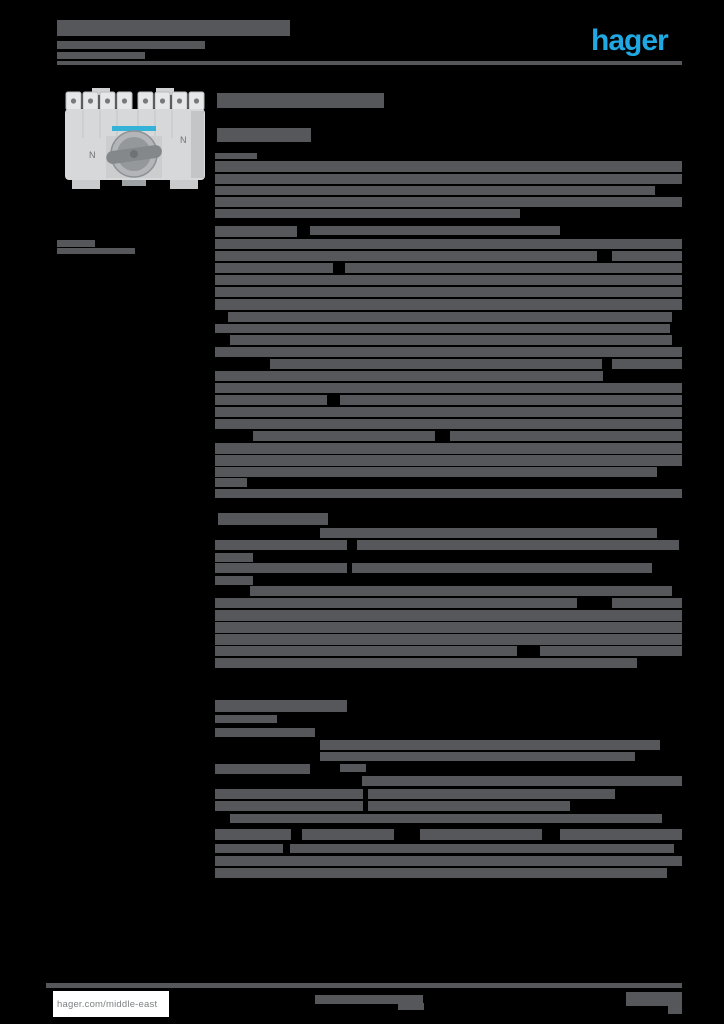 This screenshot has width=724, height=1024. Describe the element at coordinates (630, 40) in the screenshot. I see `hager-logo: hager` at that location.